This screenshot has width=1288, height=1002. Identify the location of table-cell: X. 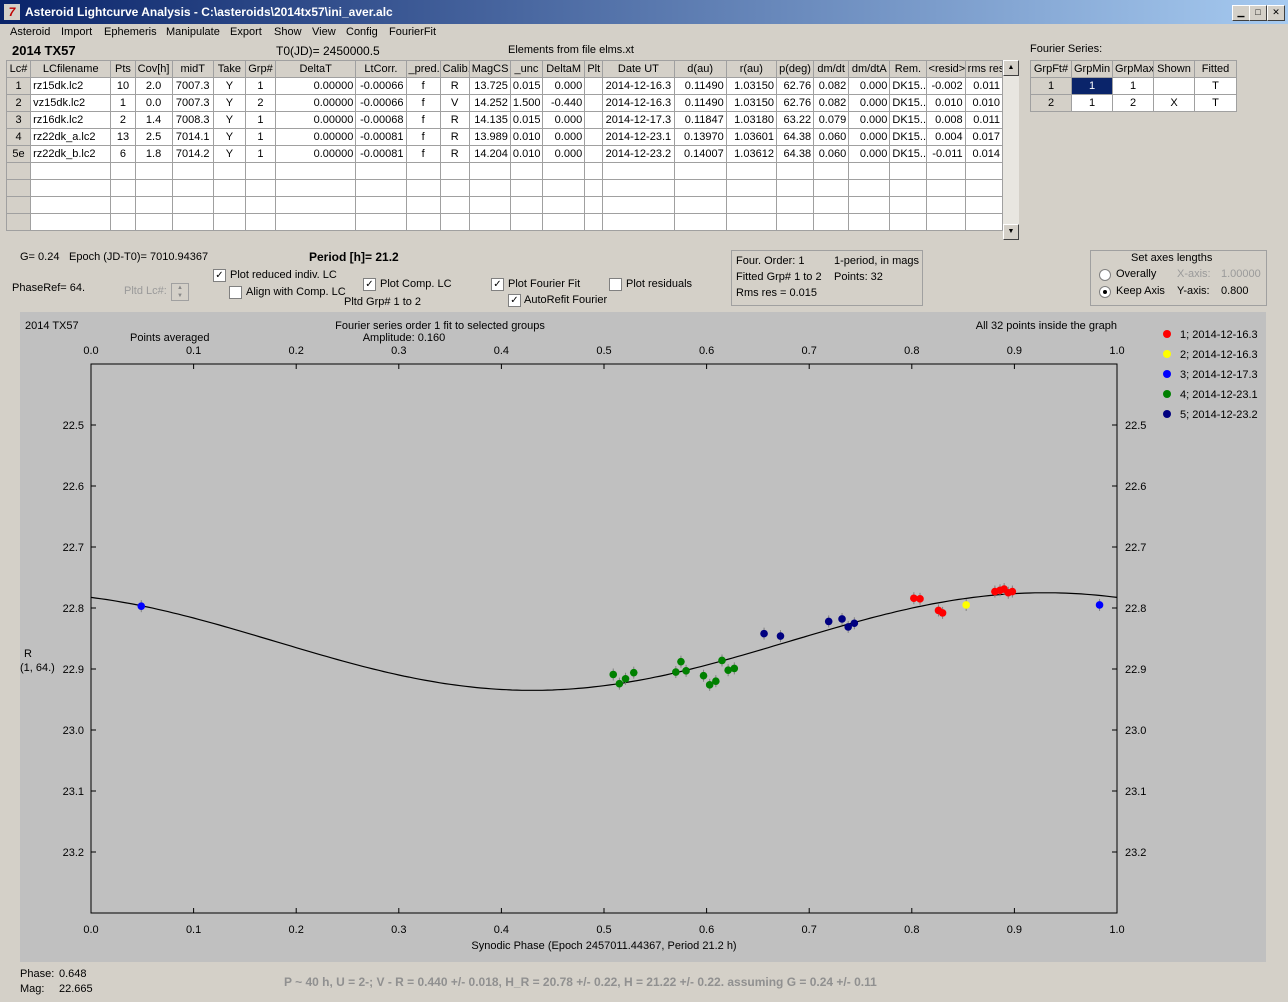
(1174, 103).